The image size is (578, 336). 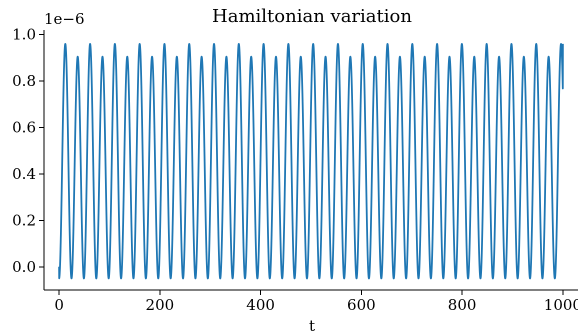 I want to click on x-axis-label: t, so click(x=312, y=326).